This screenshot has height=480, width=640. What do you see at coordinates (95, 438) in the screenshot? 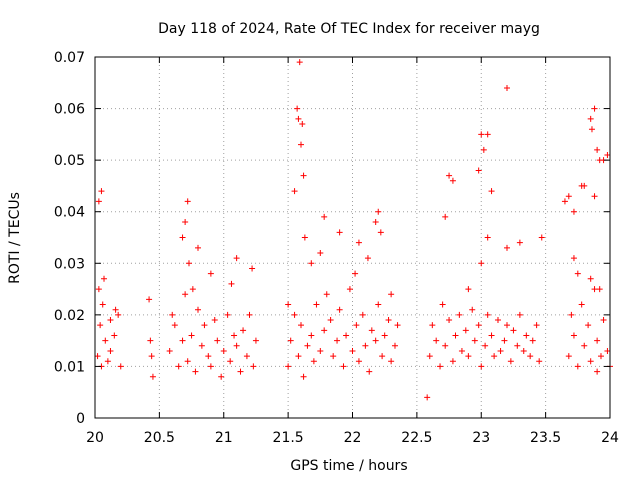
I see `x-tick-label: 20` at bounding box center [95, 438].